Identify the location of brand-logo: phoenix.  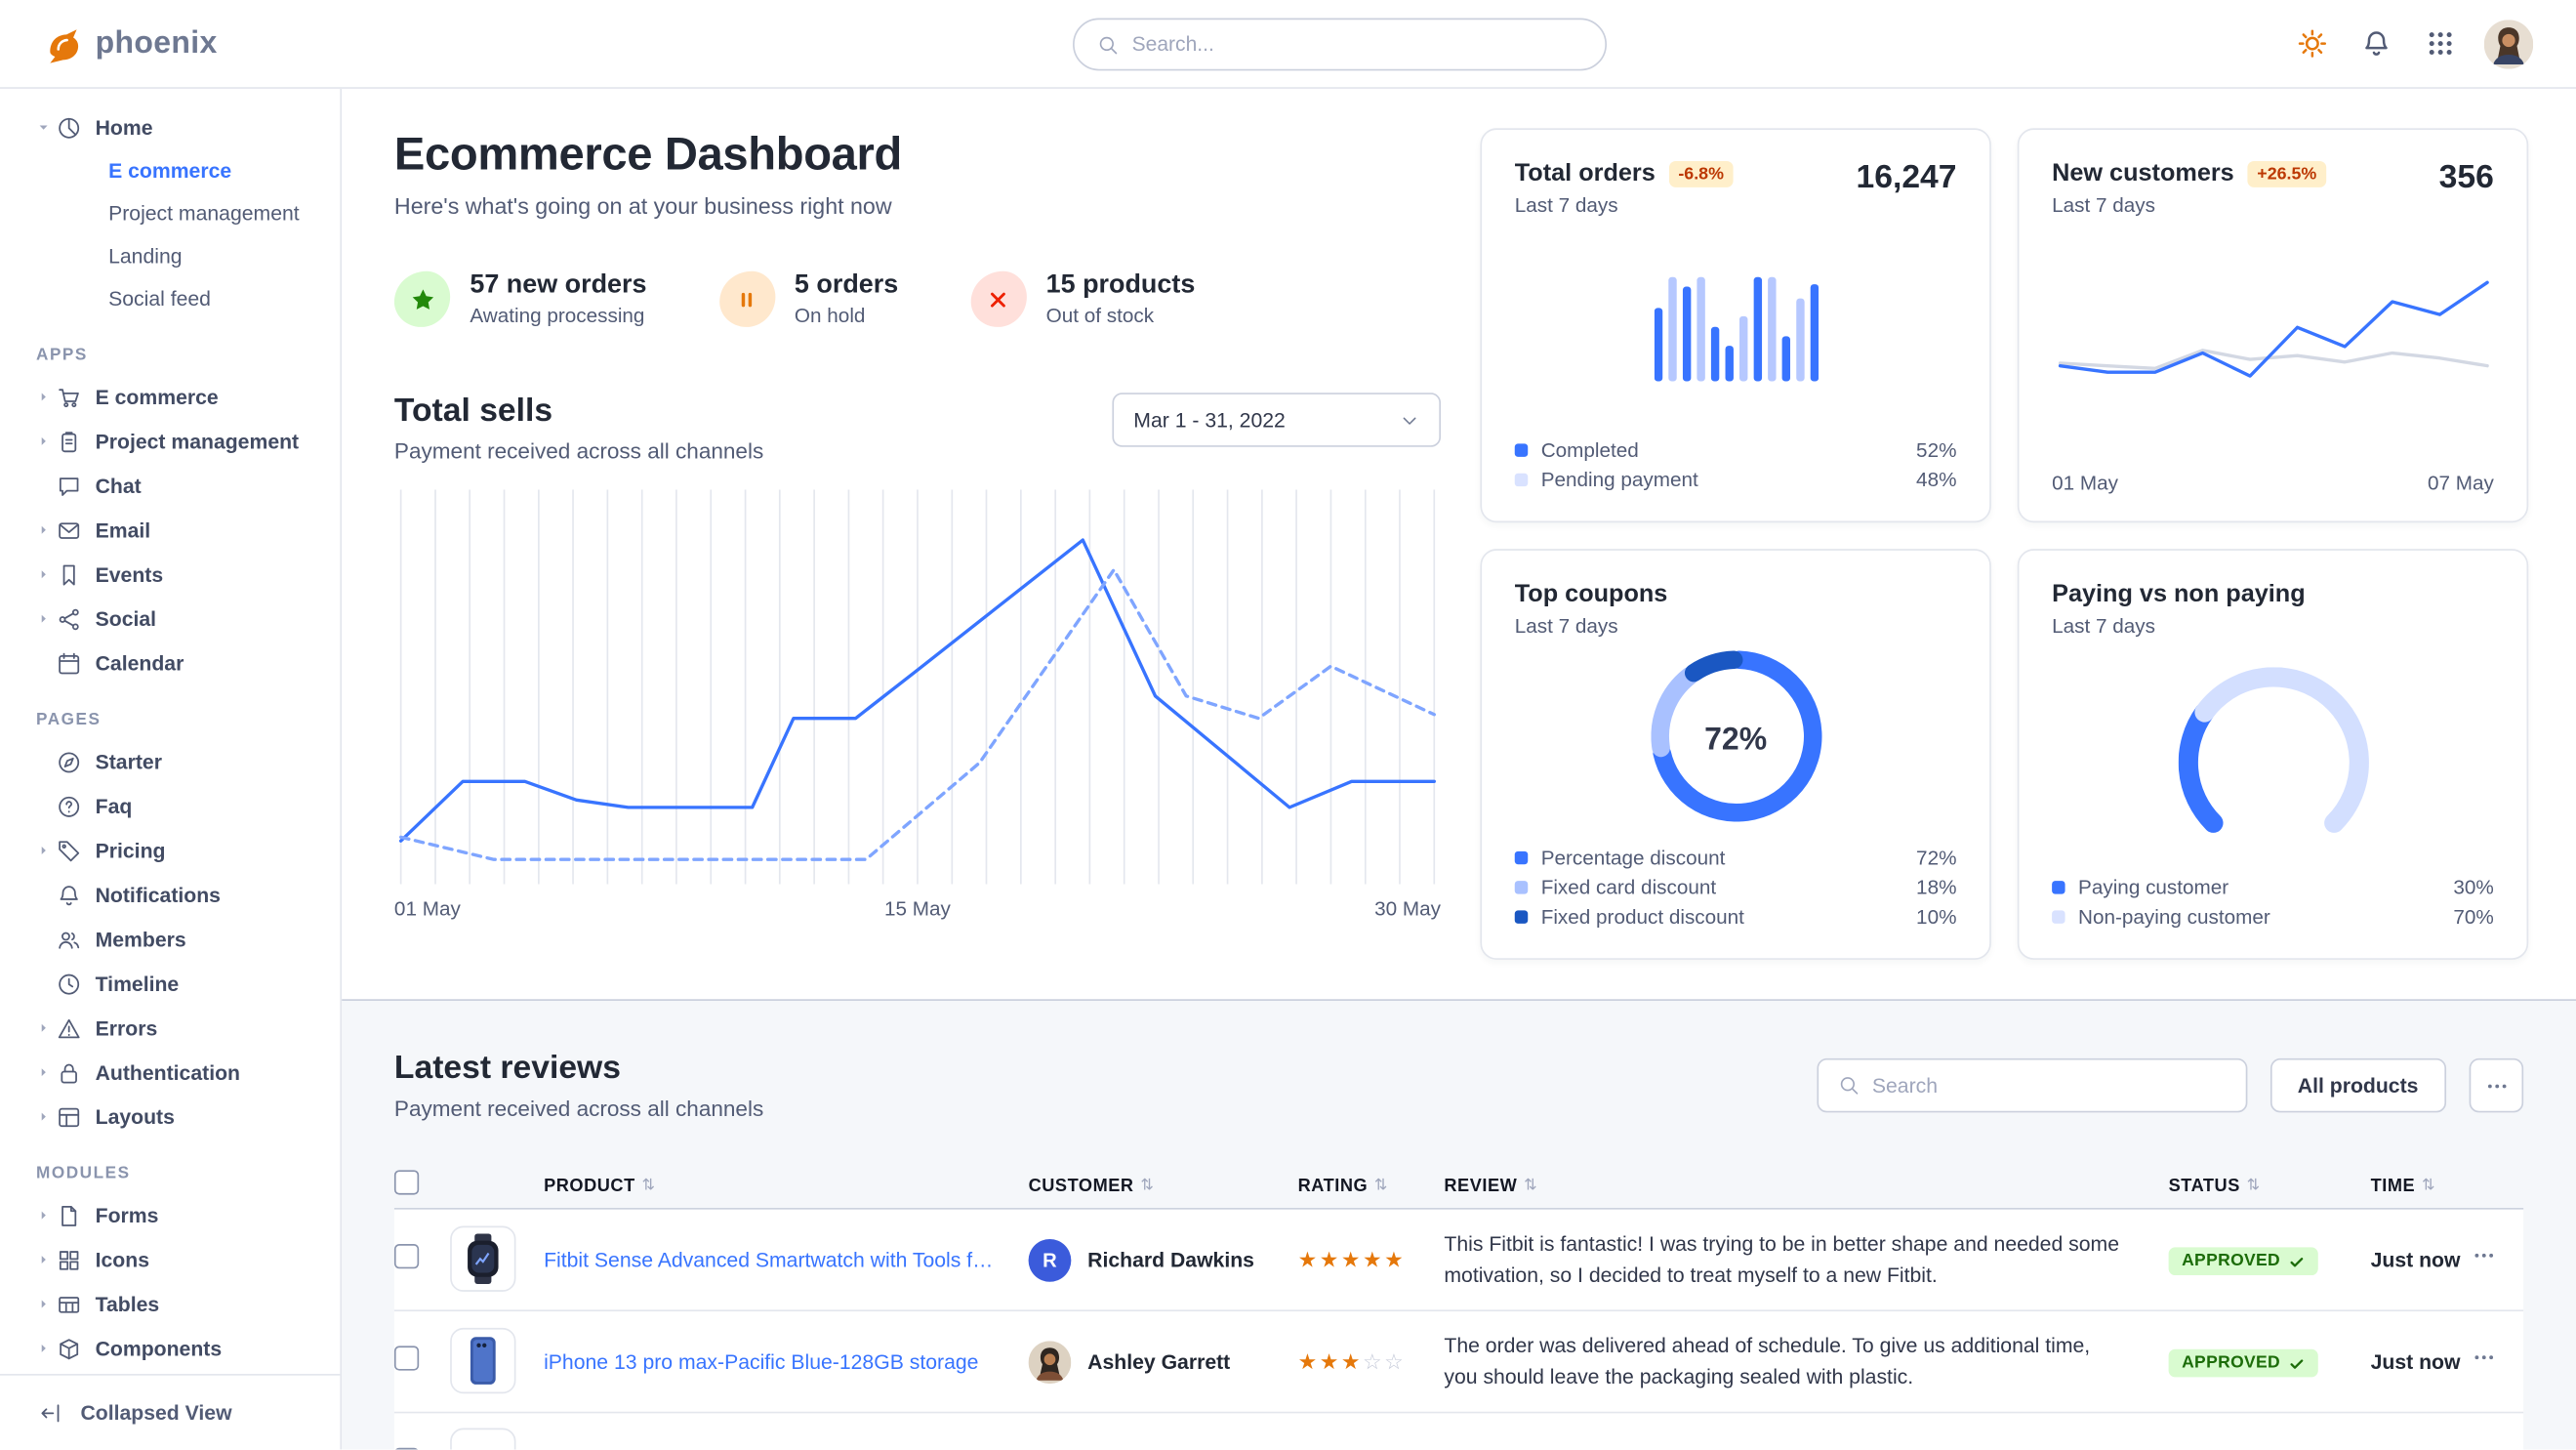
(130, 42).